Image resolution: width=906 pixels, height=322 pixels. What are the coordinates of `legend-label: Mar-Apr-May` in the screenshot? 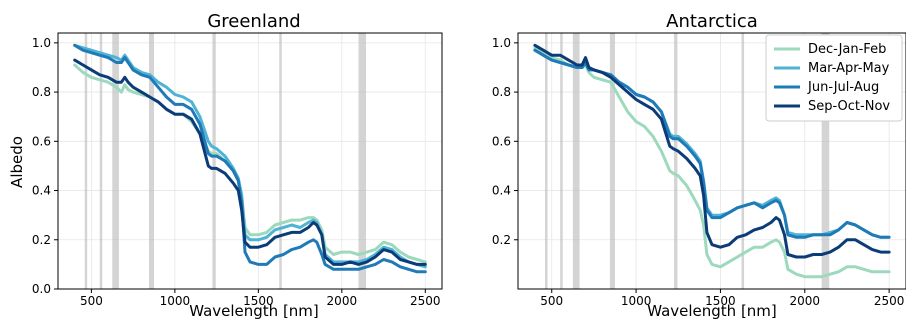 It's located at (849, 68).